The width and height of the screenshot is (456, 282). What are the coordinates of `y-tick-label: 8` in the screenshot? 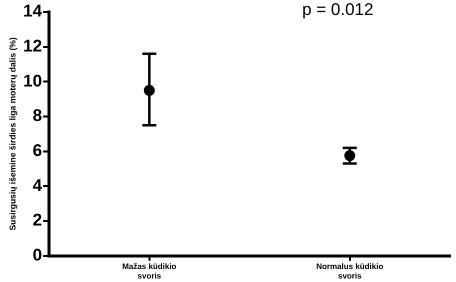 It's located at (37, 116).